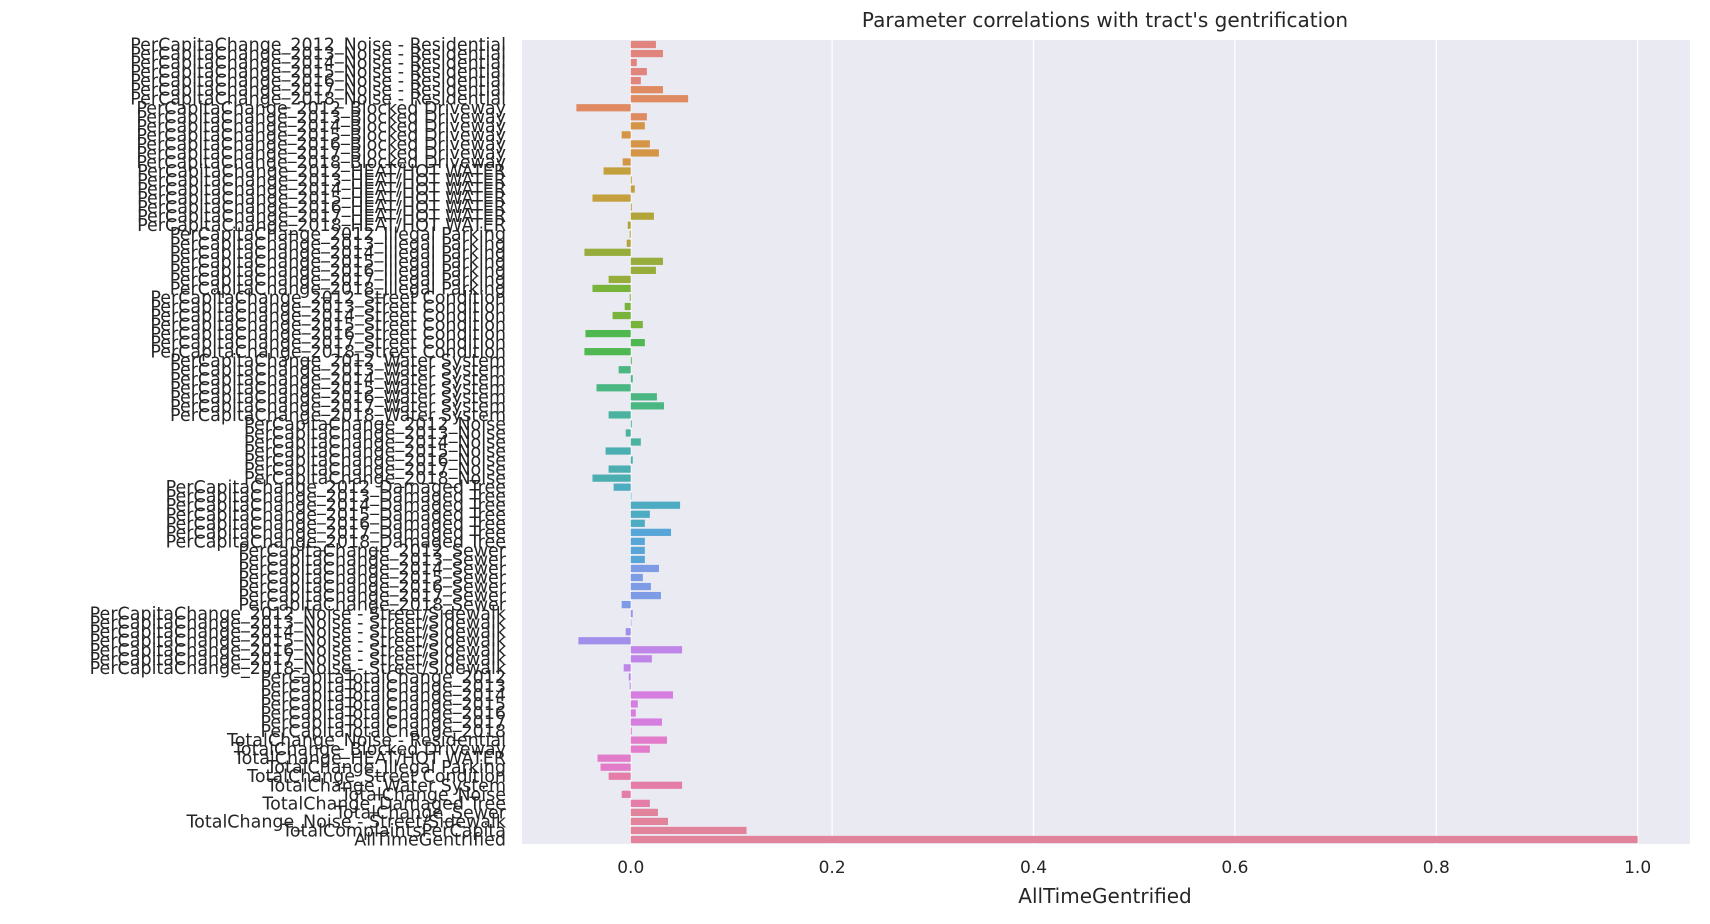 This screenshot has width=1710, height=924. What do you see at coordinates (832, 868) in the screenshot?
I see `x-tick-label: 0.2` at bounding box center [832, 868].